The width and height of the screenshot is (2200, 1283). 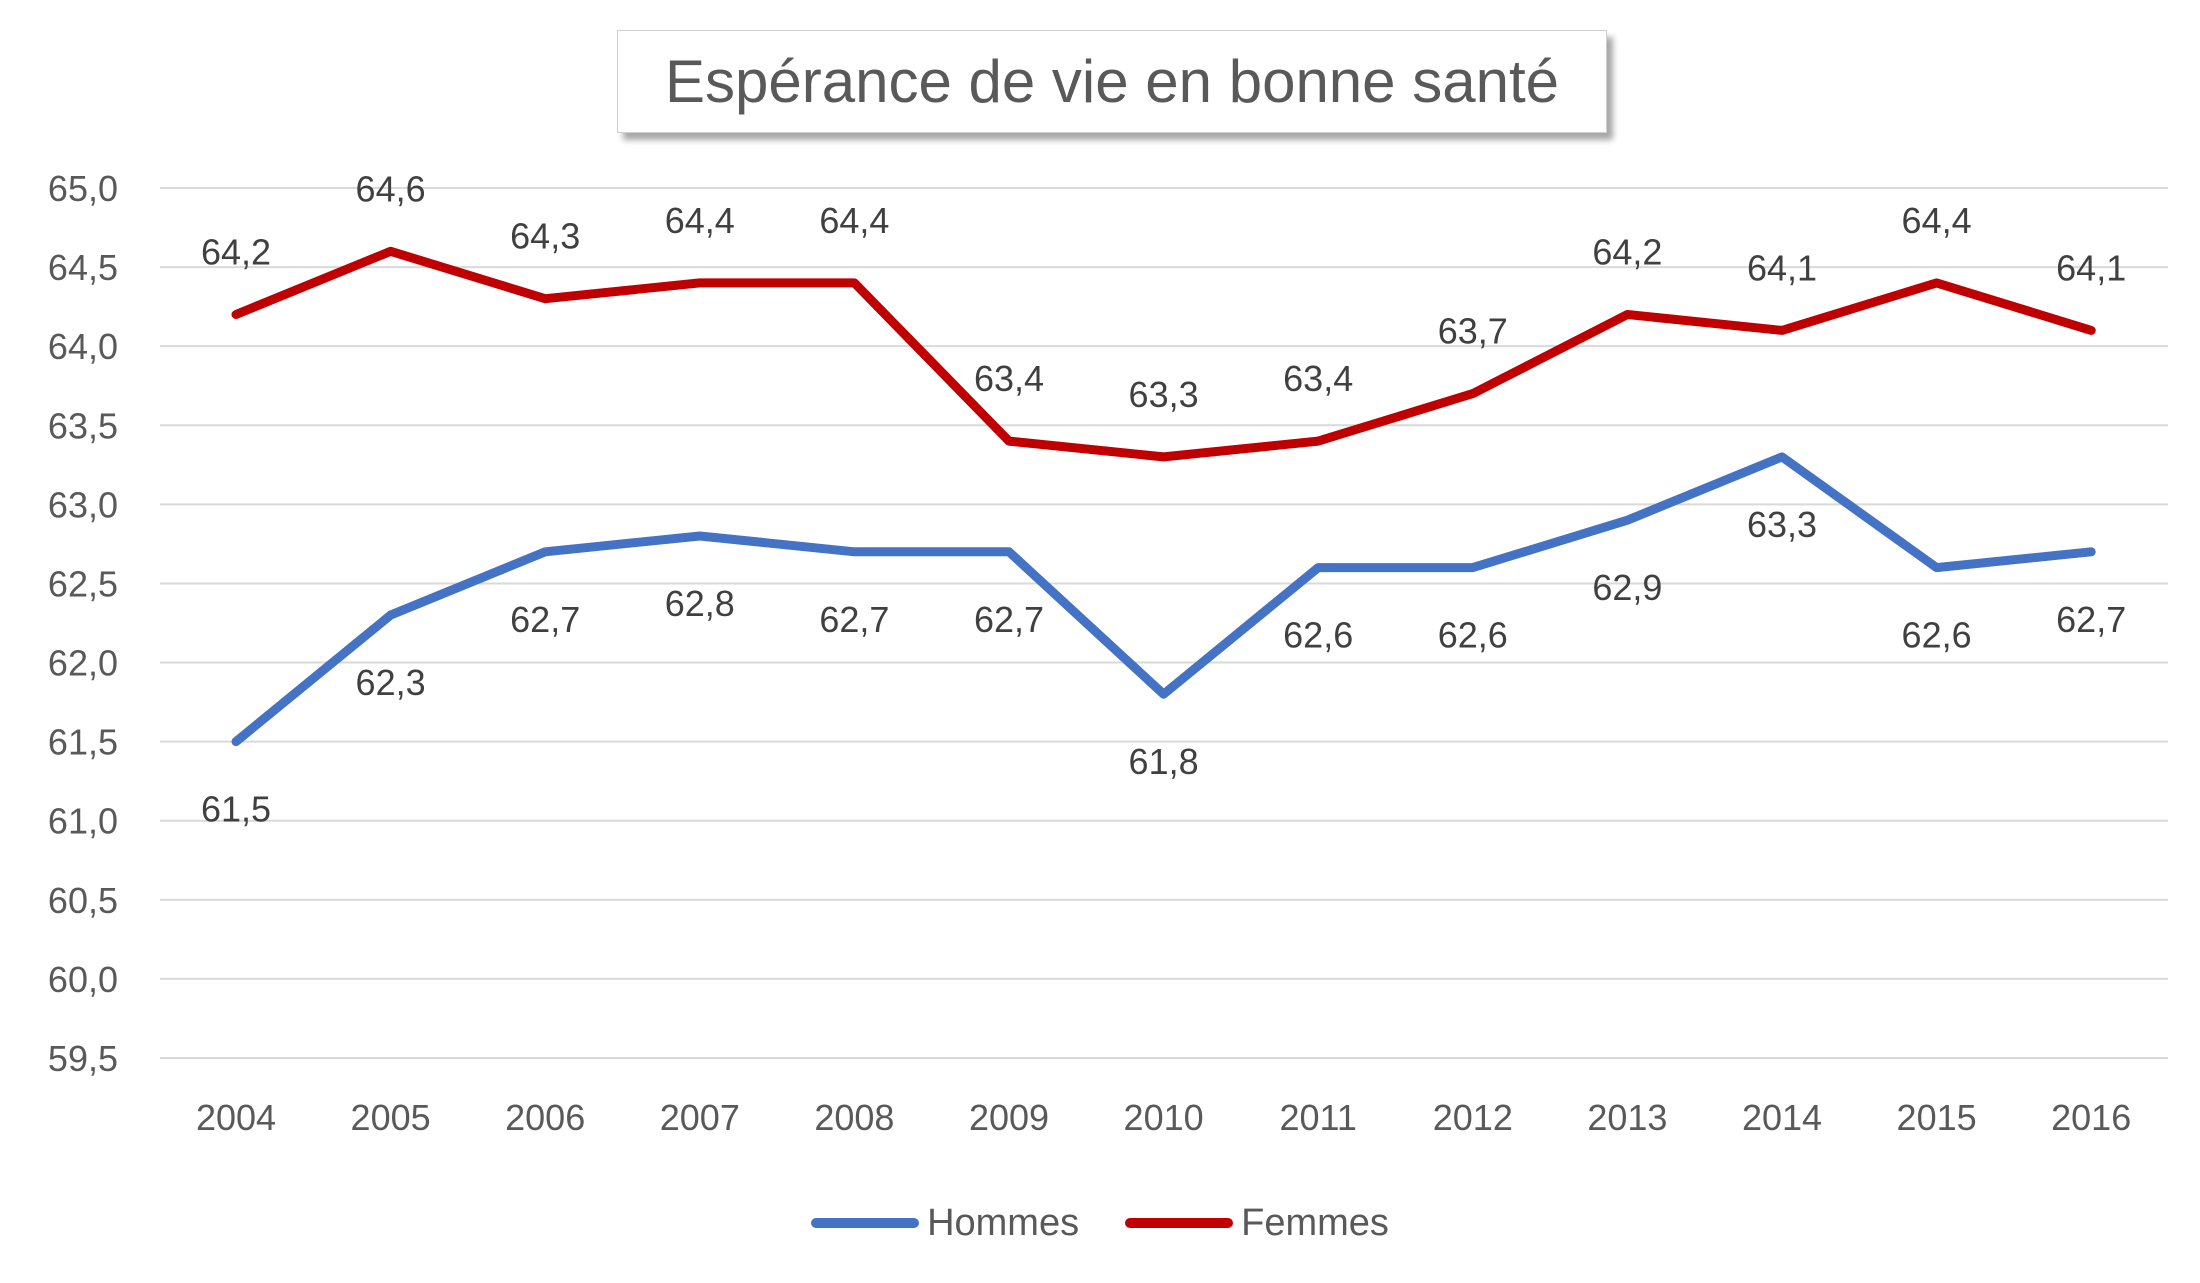 What do you see at coordinates (2091, 1117) in the screenshot?
I see `x-tick-label: 2016` at bounding box center [2091, 1117].